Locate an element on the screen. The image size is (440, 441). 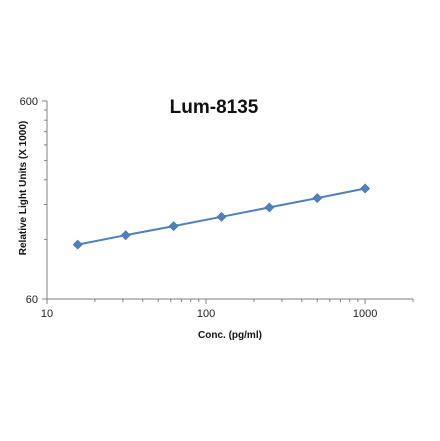
y-tick-label: 600 is located at coordinates (29, 102).